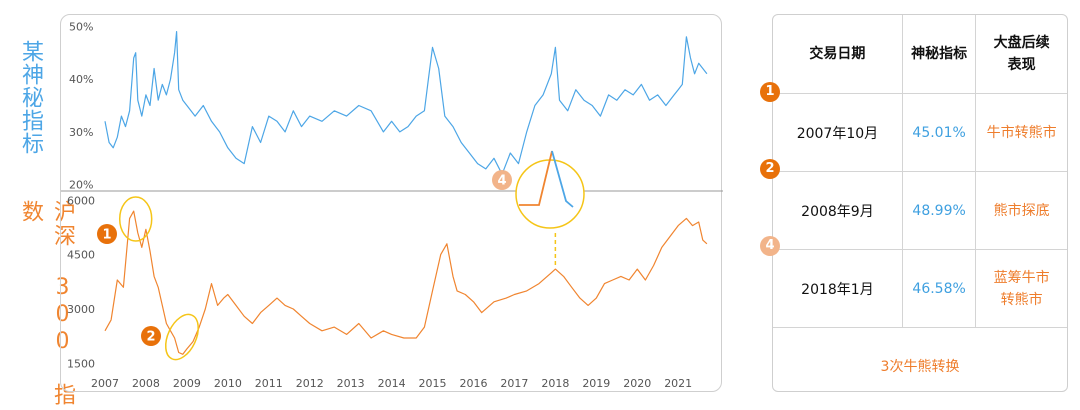 This screenshot has height=410, width=1080. Describe the element at coordinates (81, 79) in the screenshot. I see `indicator-tick-label: 40%` at that location.